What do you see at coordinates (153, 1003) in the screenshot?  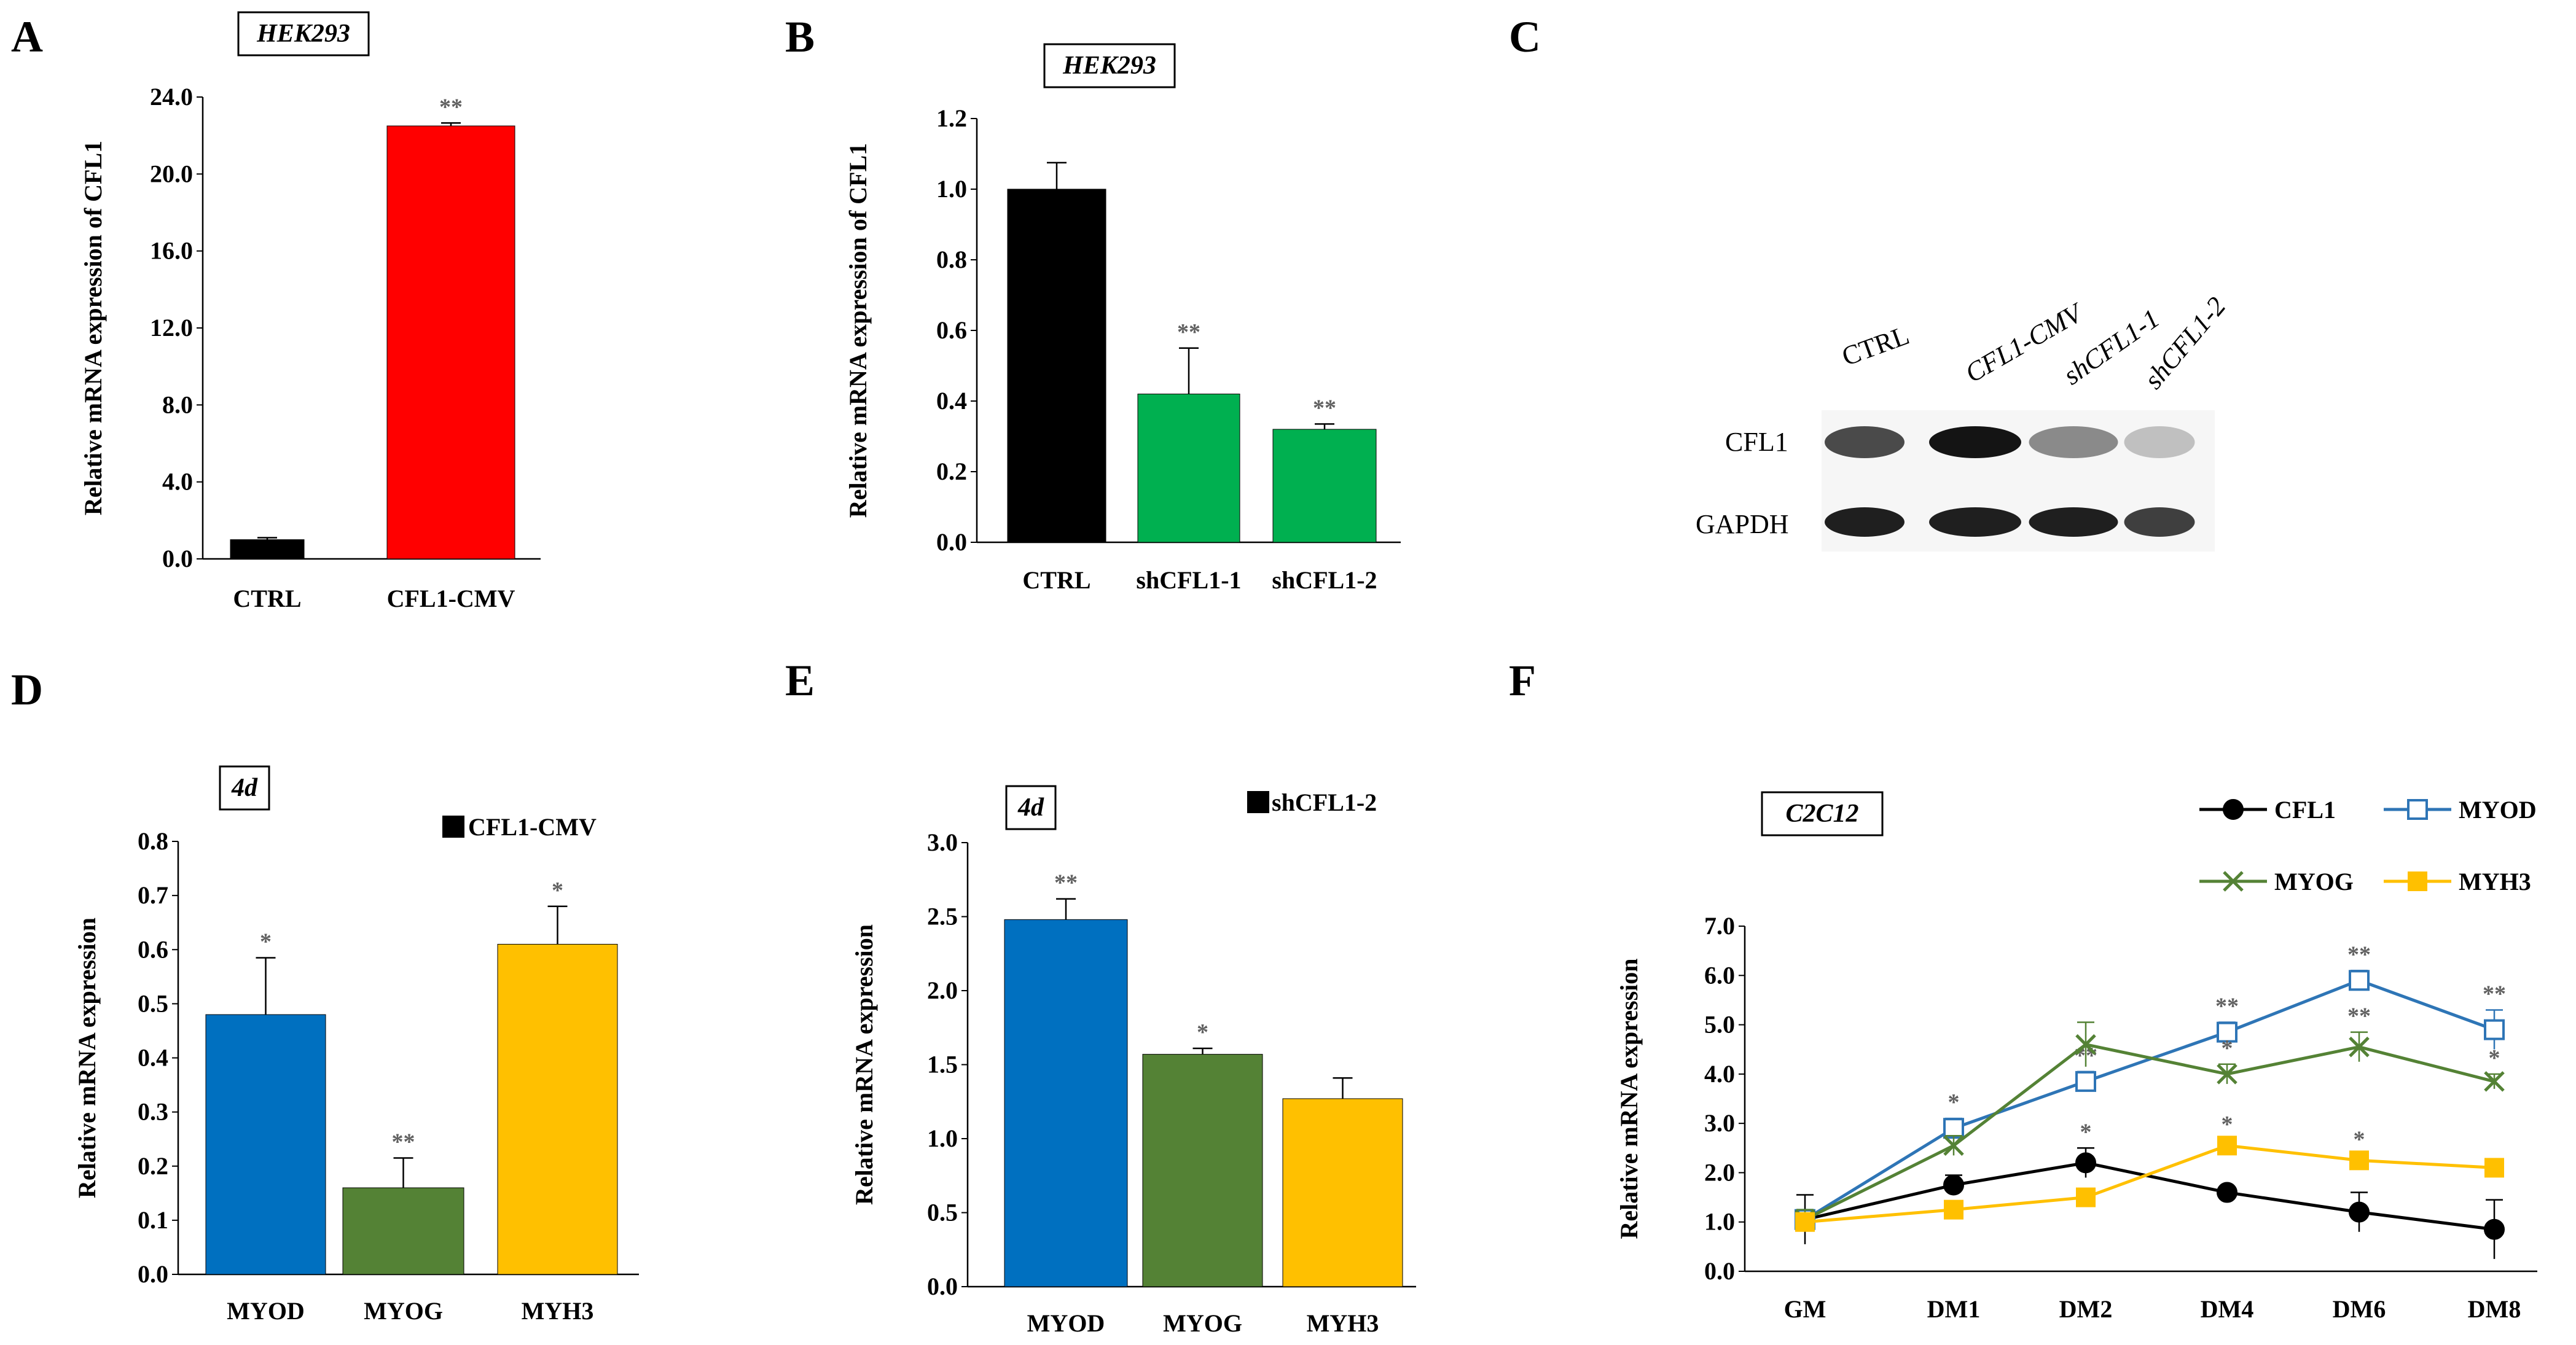 I see `y-tick-label: 0.5` at bounding box center [153, 1003].